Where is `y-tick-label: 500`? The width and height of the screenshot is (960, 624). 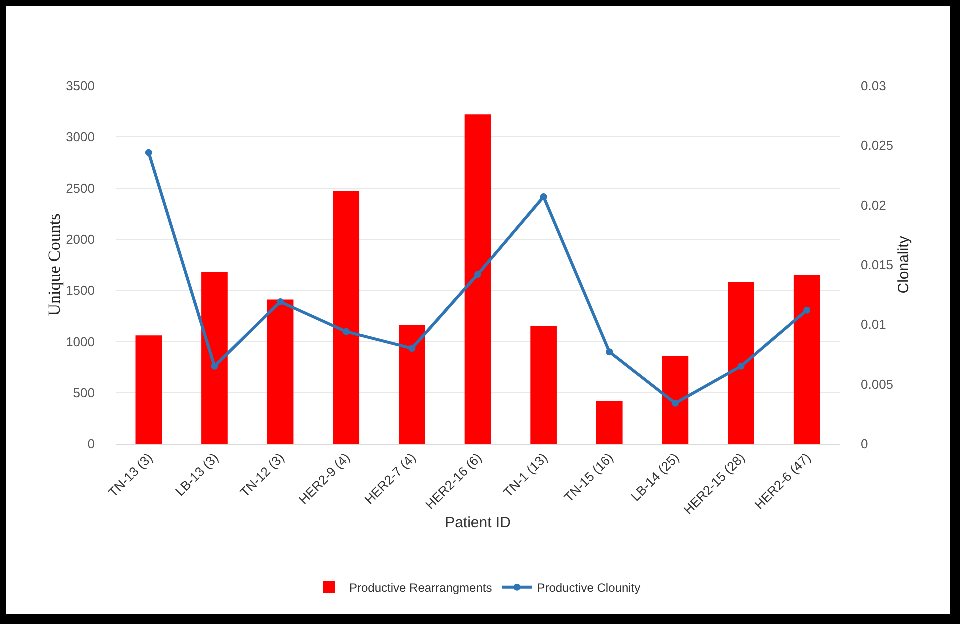 y-tick-label: 500 is located at coordinates (84, 392).